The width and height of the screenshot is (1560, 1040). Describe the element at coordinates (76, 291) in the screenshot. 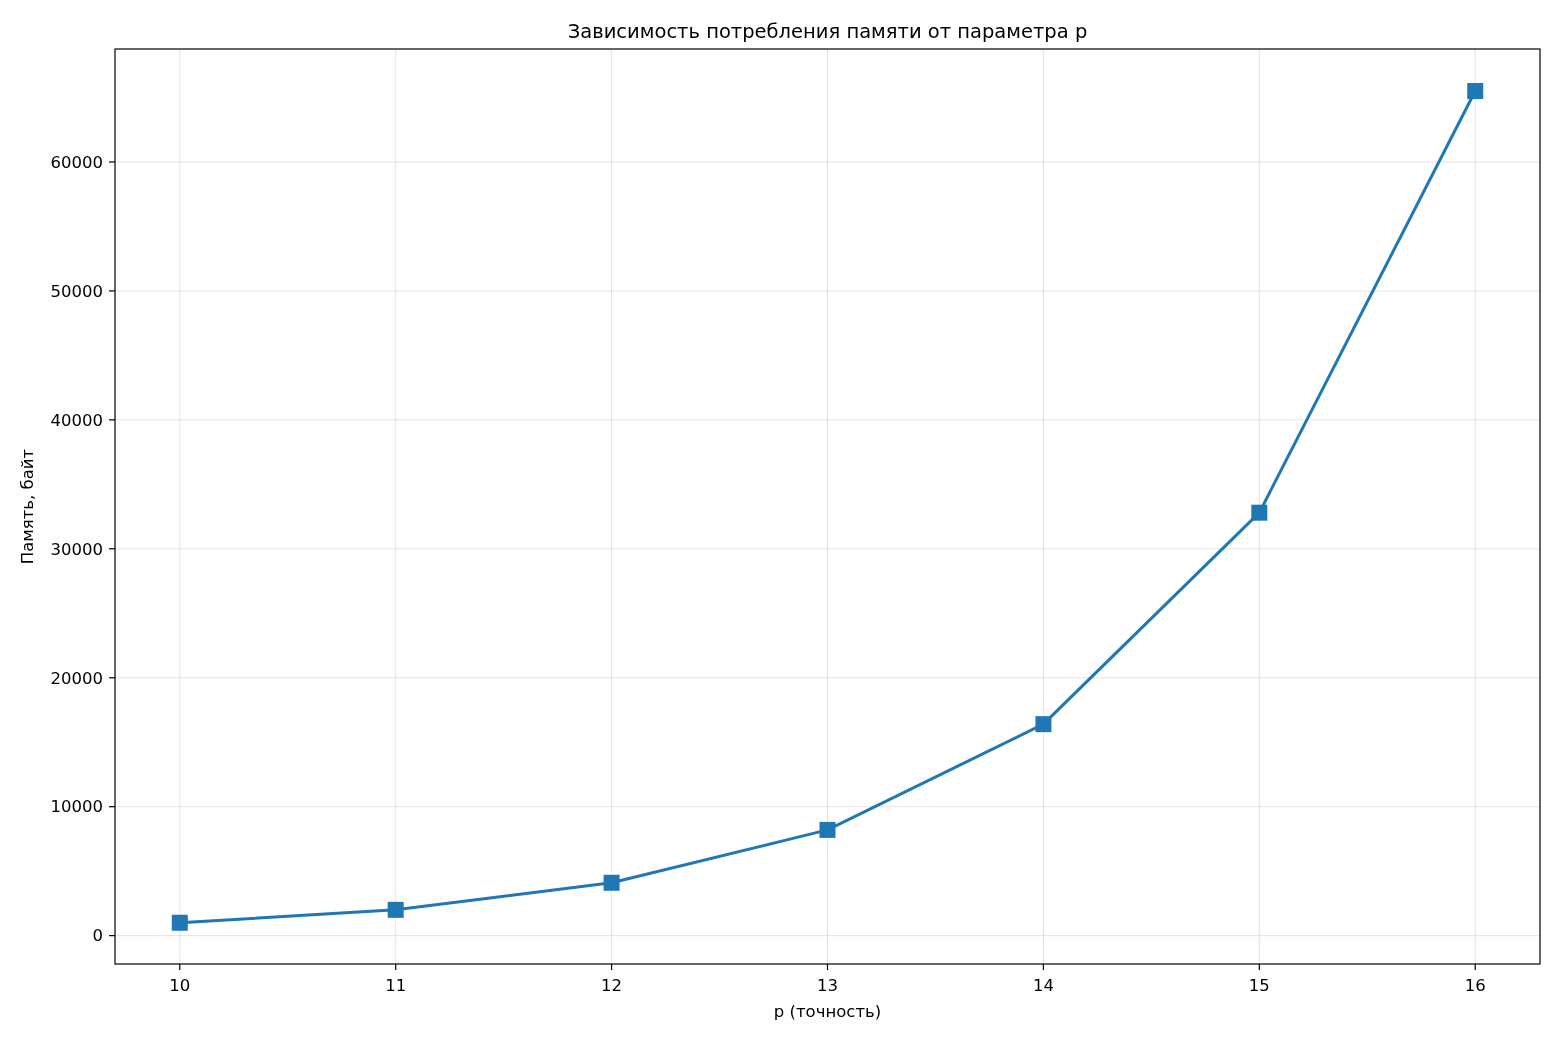

I see `y-tick-label: 50000` at that location.